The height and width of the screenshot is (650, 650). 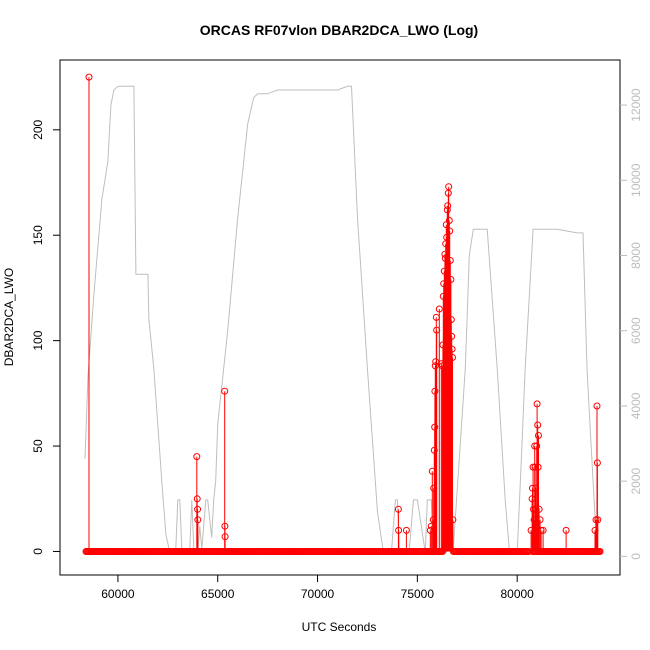 I want to click on x-tick-label: 65000, so click(x=218, y=594).